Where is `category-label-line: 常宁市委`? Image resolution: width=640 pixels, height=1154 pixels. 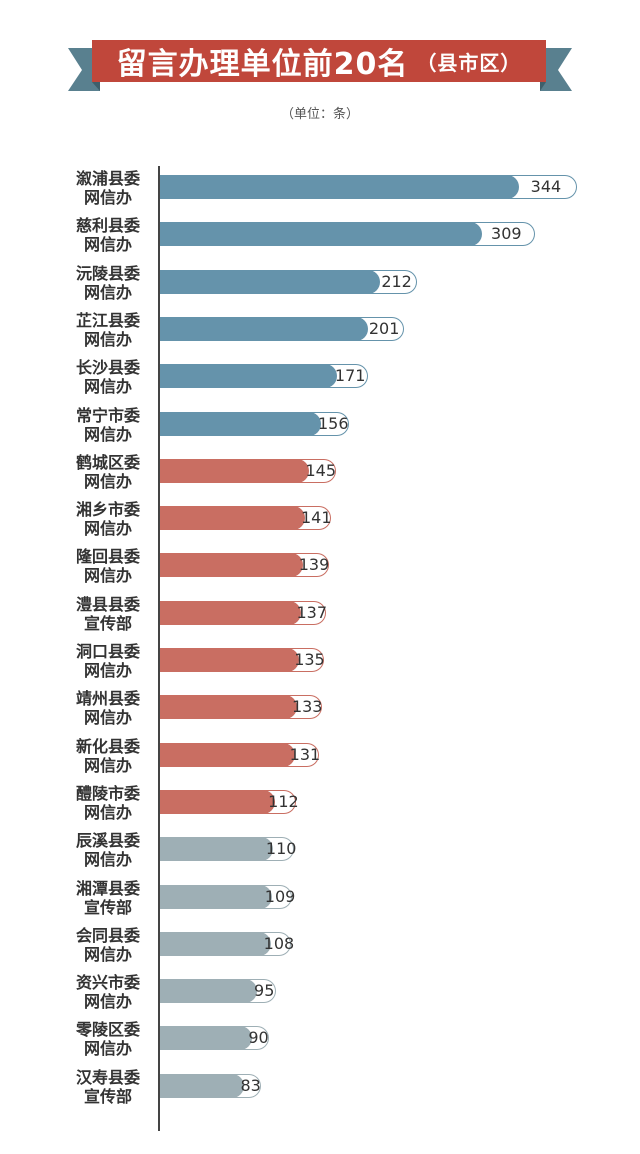
category-label-line: 常宁市委 is located at coordinates (107, 415).